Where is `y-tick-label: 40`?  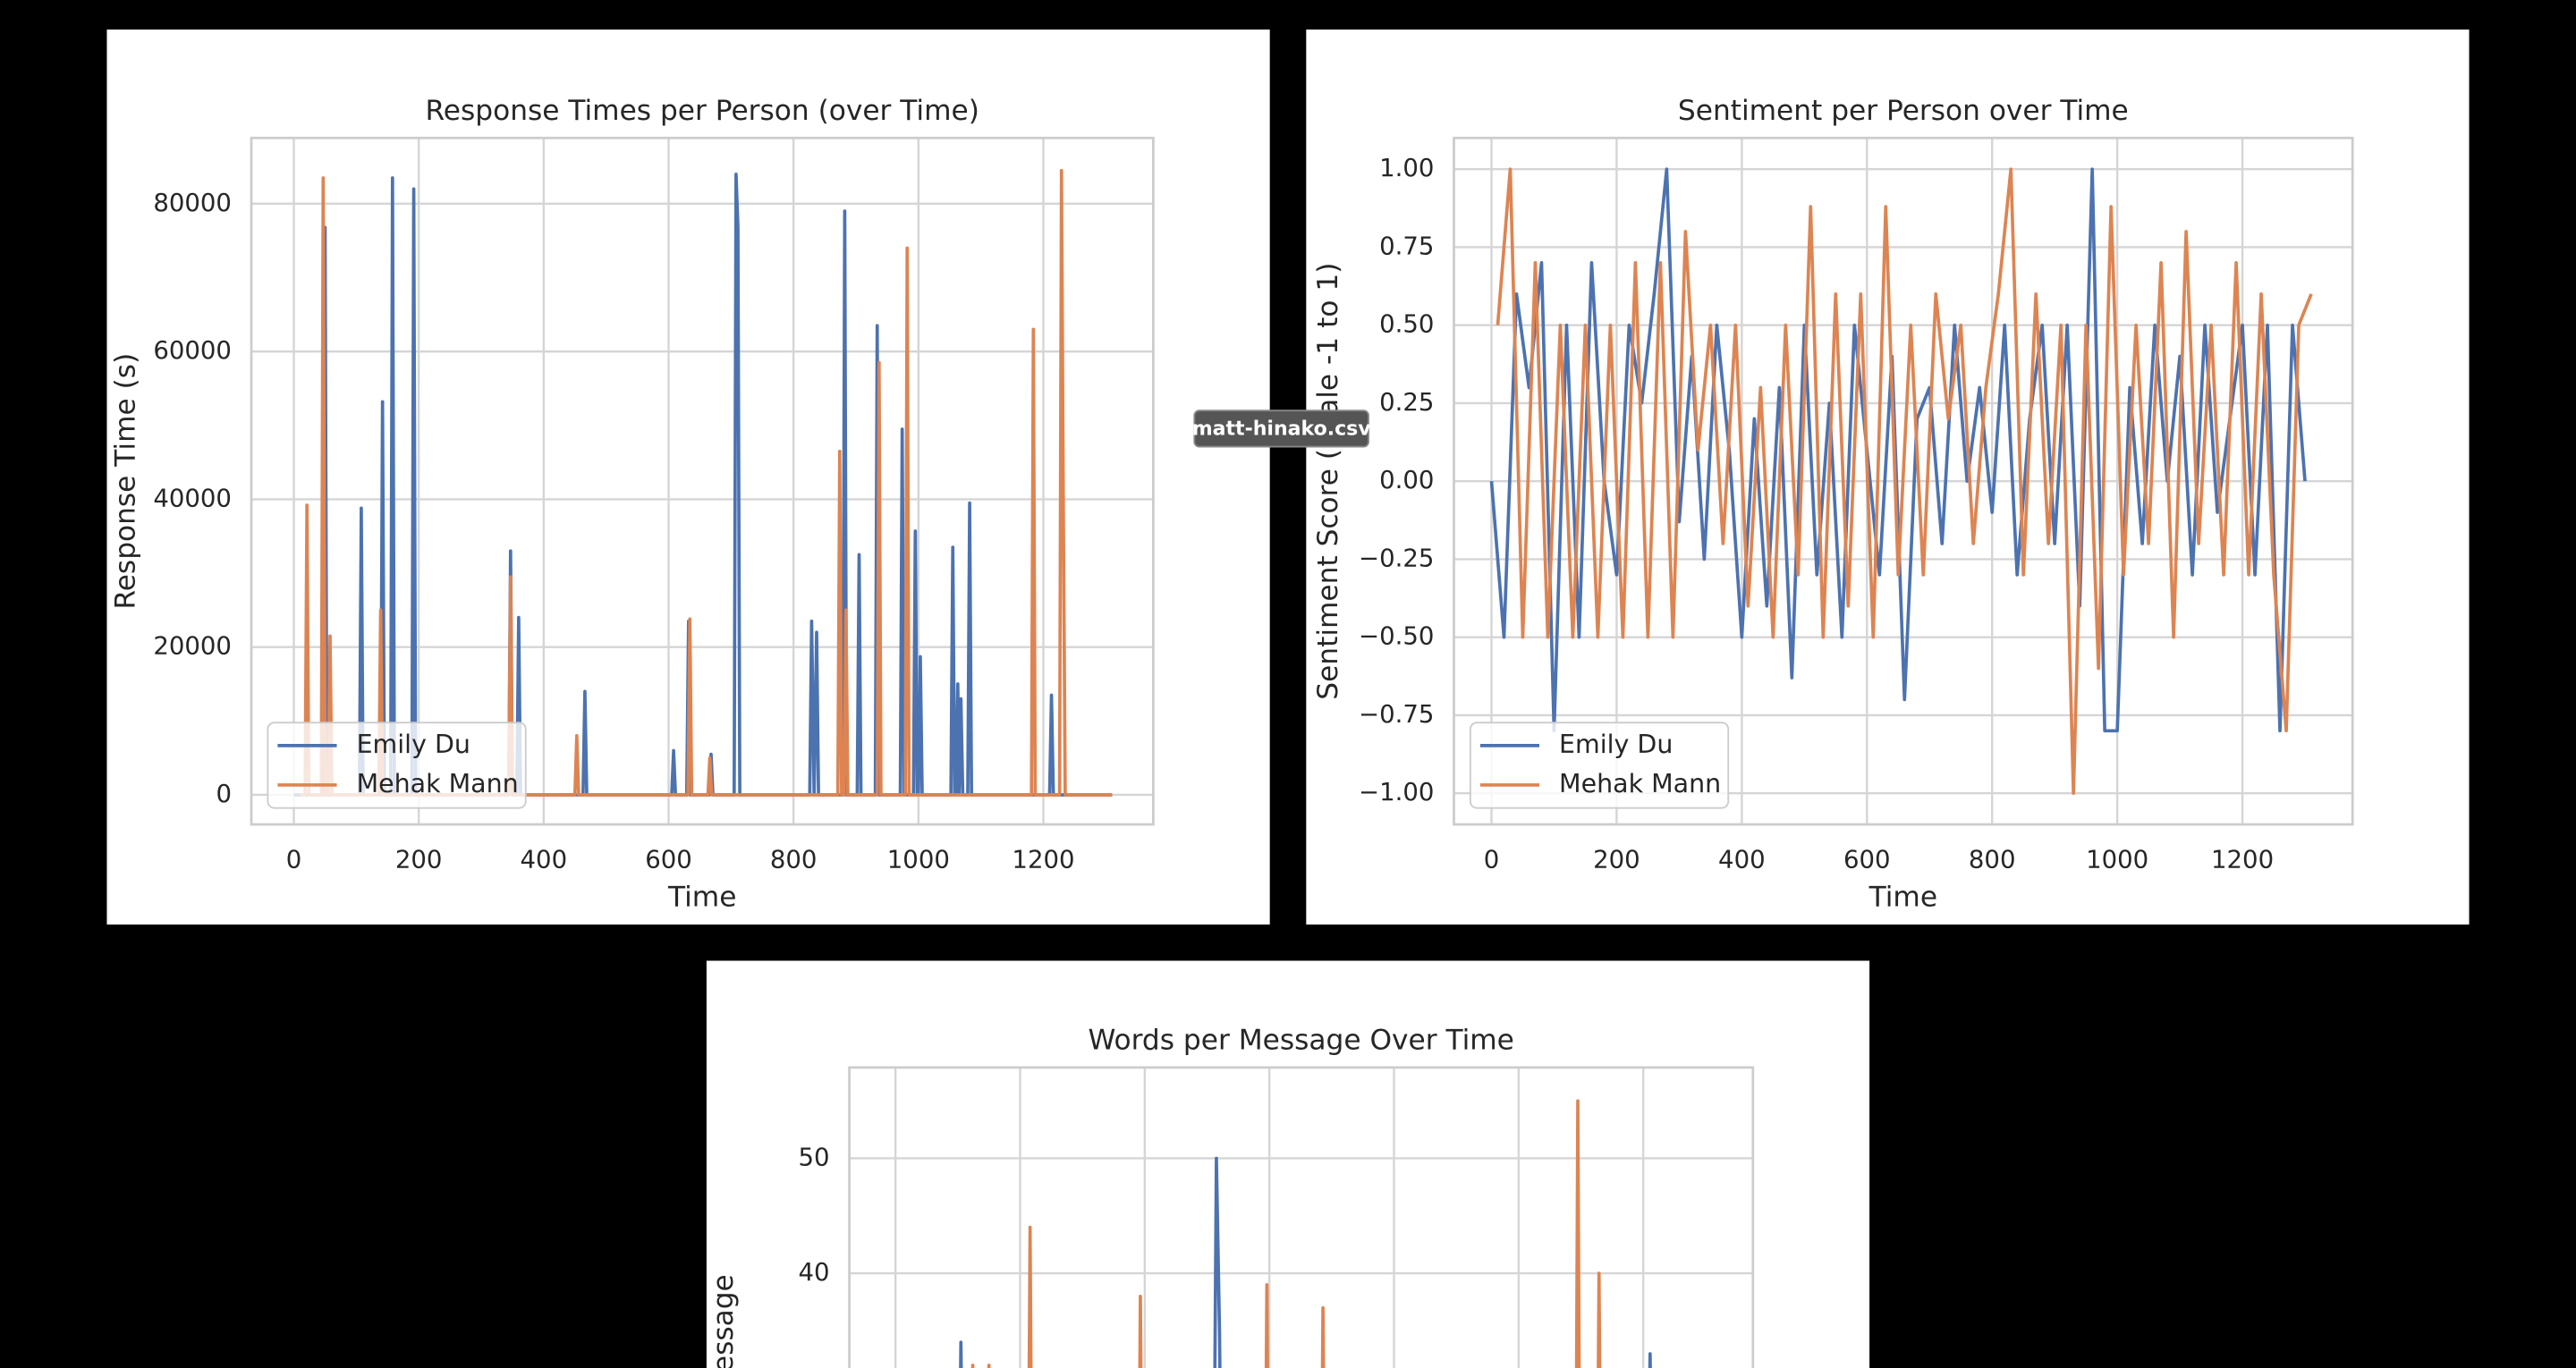 y-tick-label: 40 is located at coordinates (813, 1272).